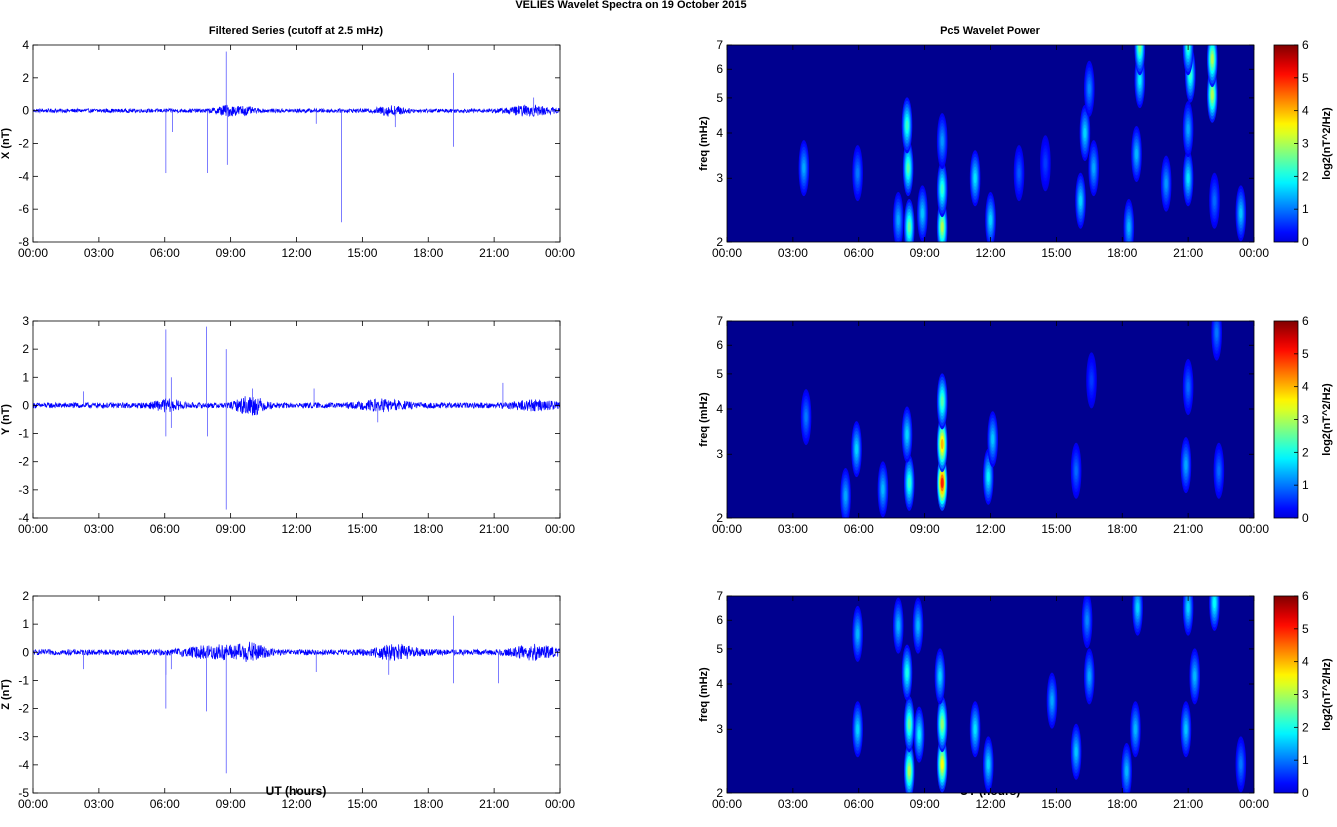 Image resolution: width=1337 pixels, height=827 pixels. Describe the element at coordinates (23, 737) in the screenshot. I see `filtered-z-ytick-label: -3` at that location.